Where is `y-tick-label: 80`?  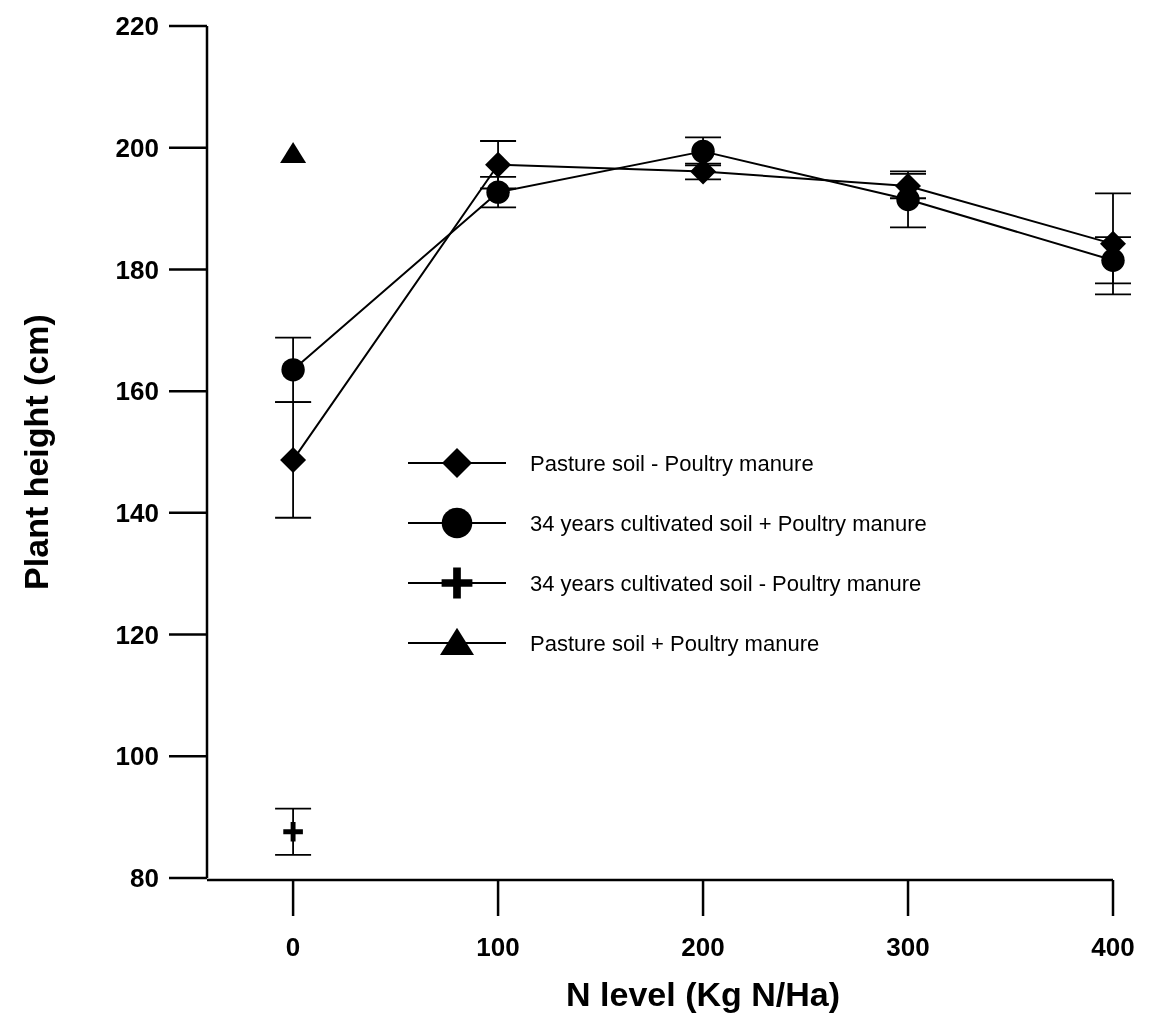
y-tick-label: 80 is located at coordinates (144, 878).